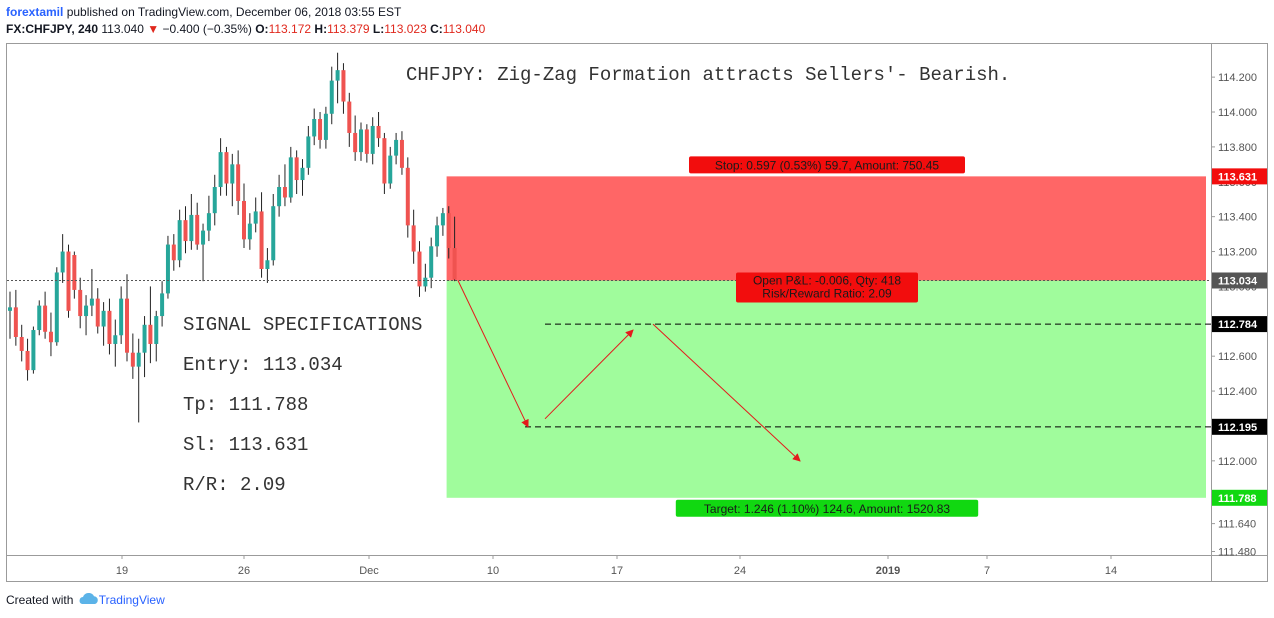 This screenshot has height=618, width=1274. I want to click on axis-level-tag-1-bg, so click(1239, 324).